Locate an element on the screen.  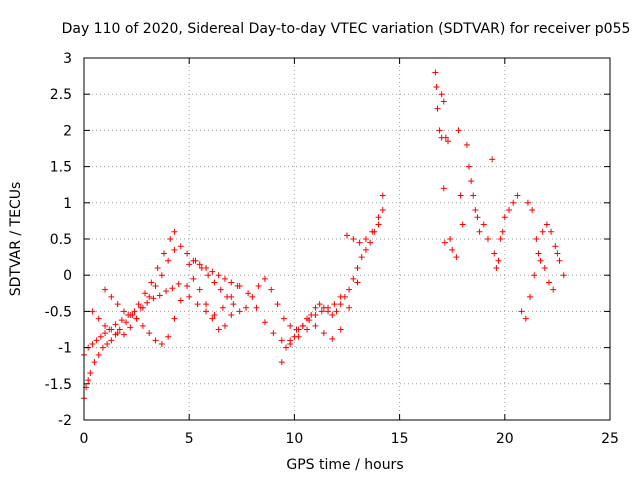
x-tick-label: 25 is located at coordinates (610, 439).